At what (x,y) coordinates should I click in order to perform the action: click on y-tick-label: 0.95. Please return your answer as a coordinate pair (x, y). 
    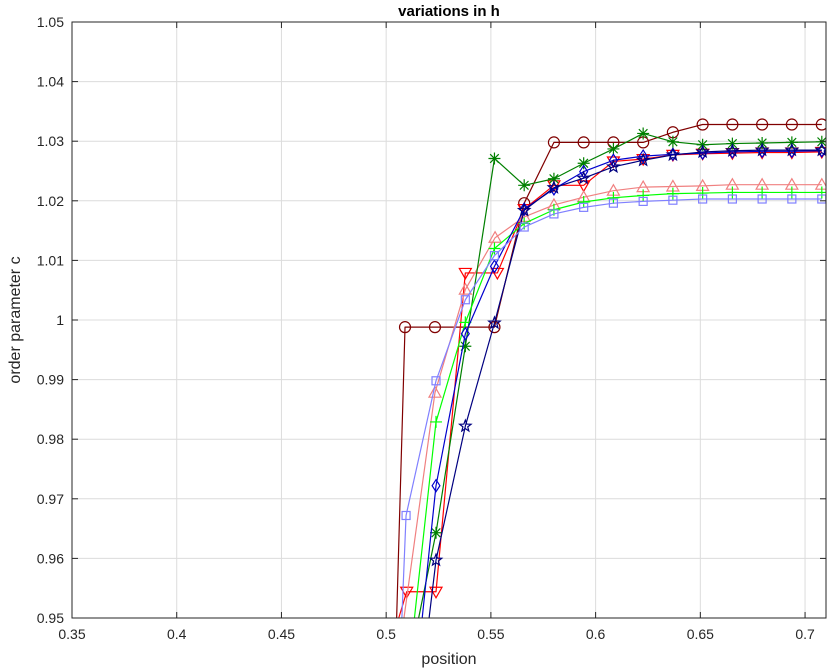
    Looking at the image, I should click on (50, 618).